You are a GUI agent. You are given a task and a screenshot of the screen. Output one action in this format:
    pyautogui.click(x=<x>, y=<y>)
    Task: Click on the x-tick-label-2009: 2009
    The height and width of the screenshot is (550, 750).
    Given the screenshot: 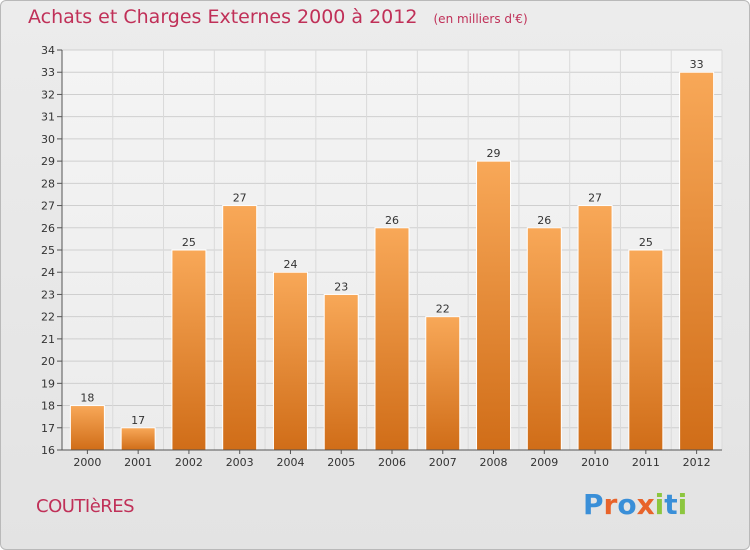 What is the action you would take?
    pyautogui.click(x=544, y=462)
    